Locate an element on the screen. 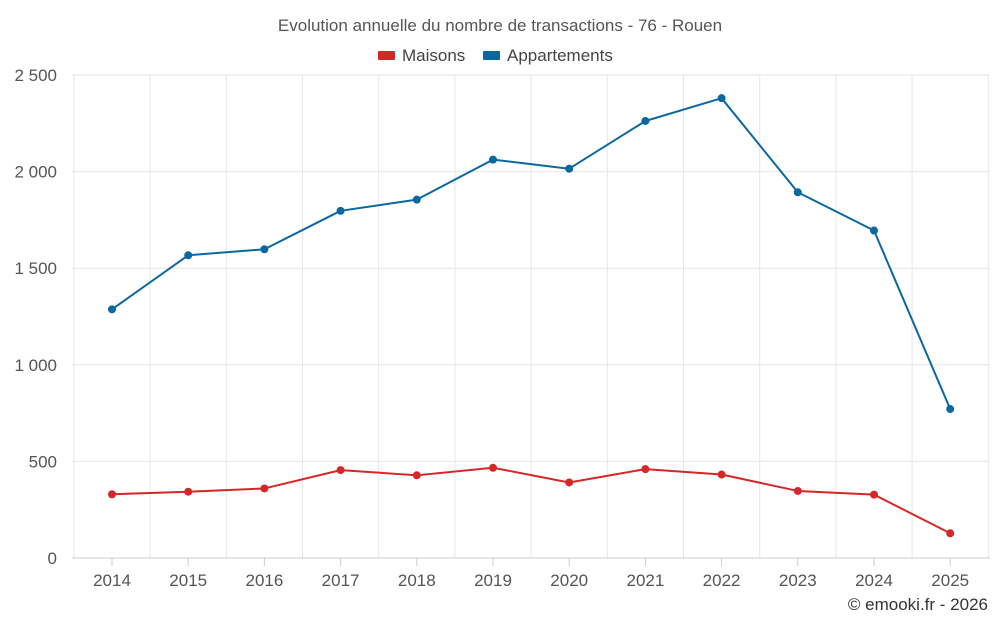 The width and height of the screenshot is (1000, 625). x-tick-label: 2025 is located at coordinates (950, 580).